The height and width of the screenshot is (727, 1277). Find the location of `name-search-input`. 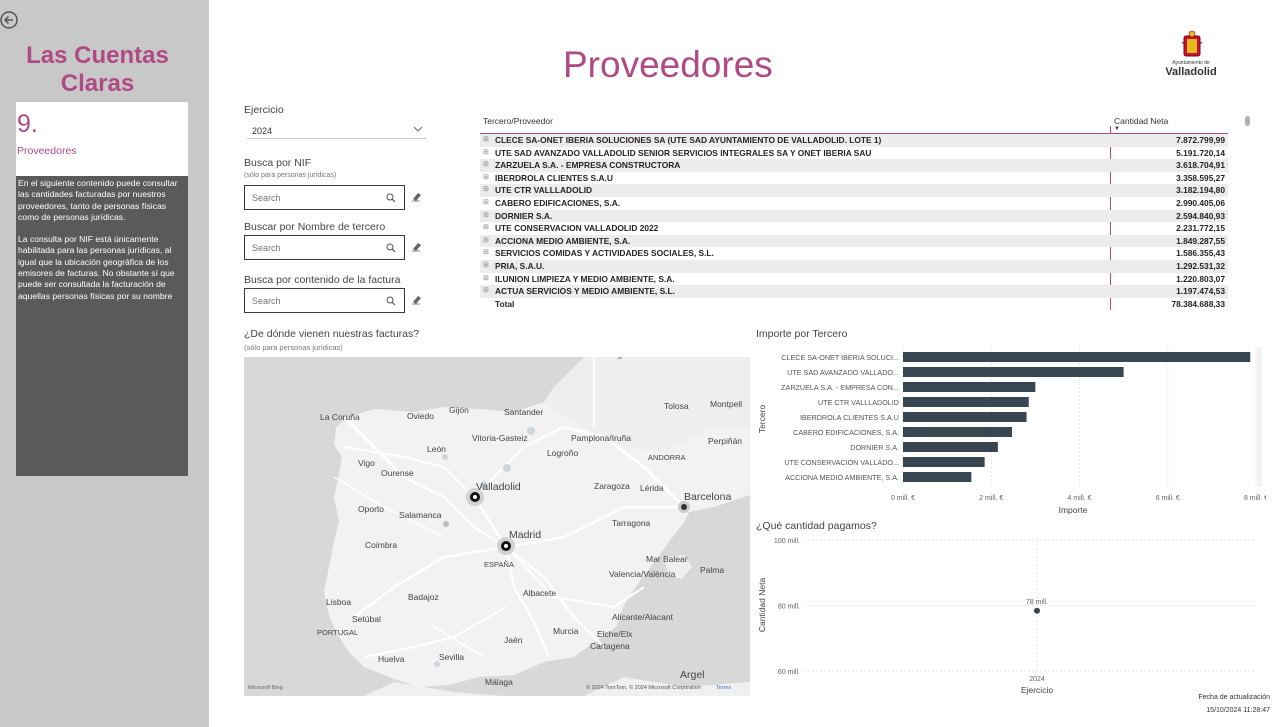

name-search-input is located at coordinates (312, 248).